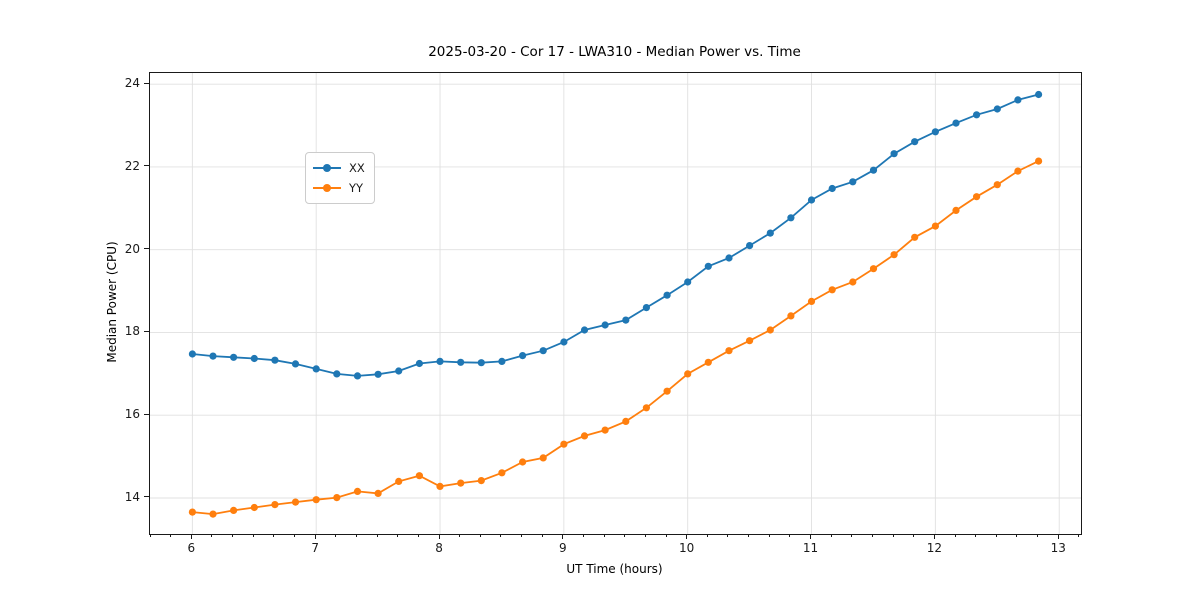 Image resolution: width=1200 pixels, height=600 pixels. What do you see at coordinates (687, 548) in the screenshot?
I see `x-tick-label: 10` at bounding box center [687, 548].